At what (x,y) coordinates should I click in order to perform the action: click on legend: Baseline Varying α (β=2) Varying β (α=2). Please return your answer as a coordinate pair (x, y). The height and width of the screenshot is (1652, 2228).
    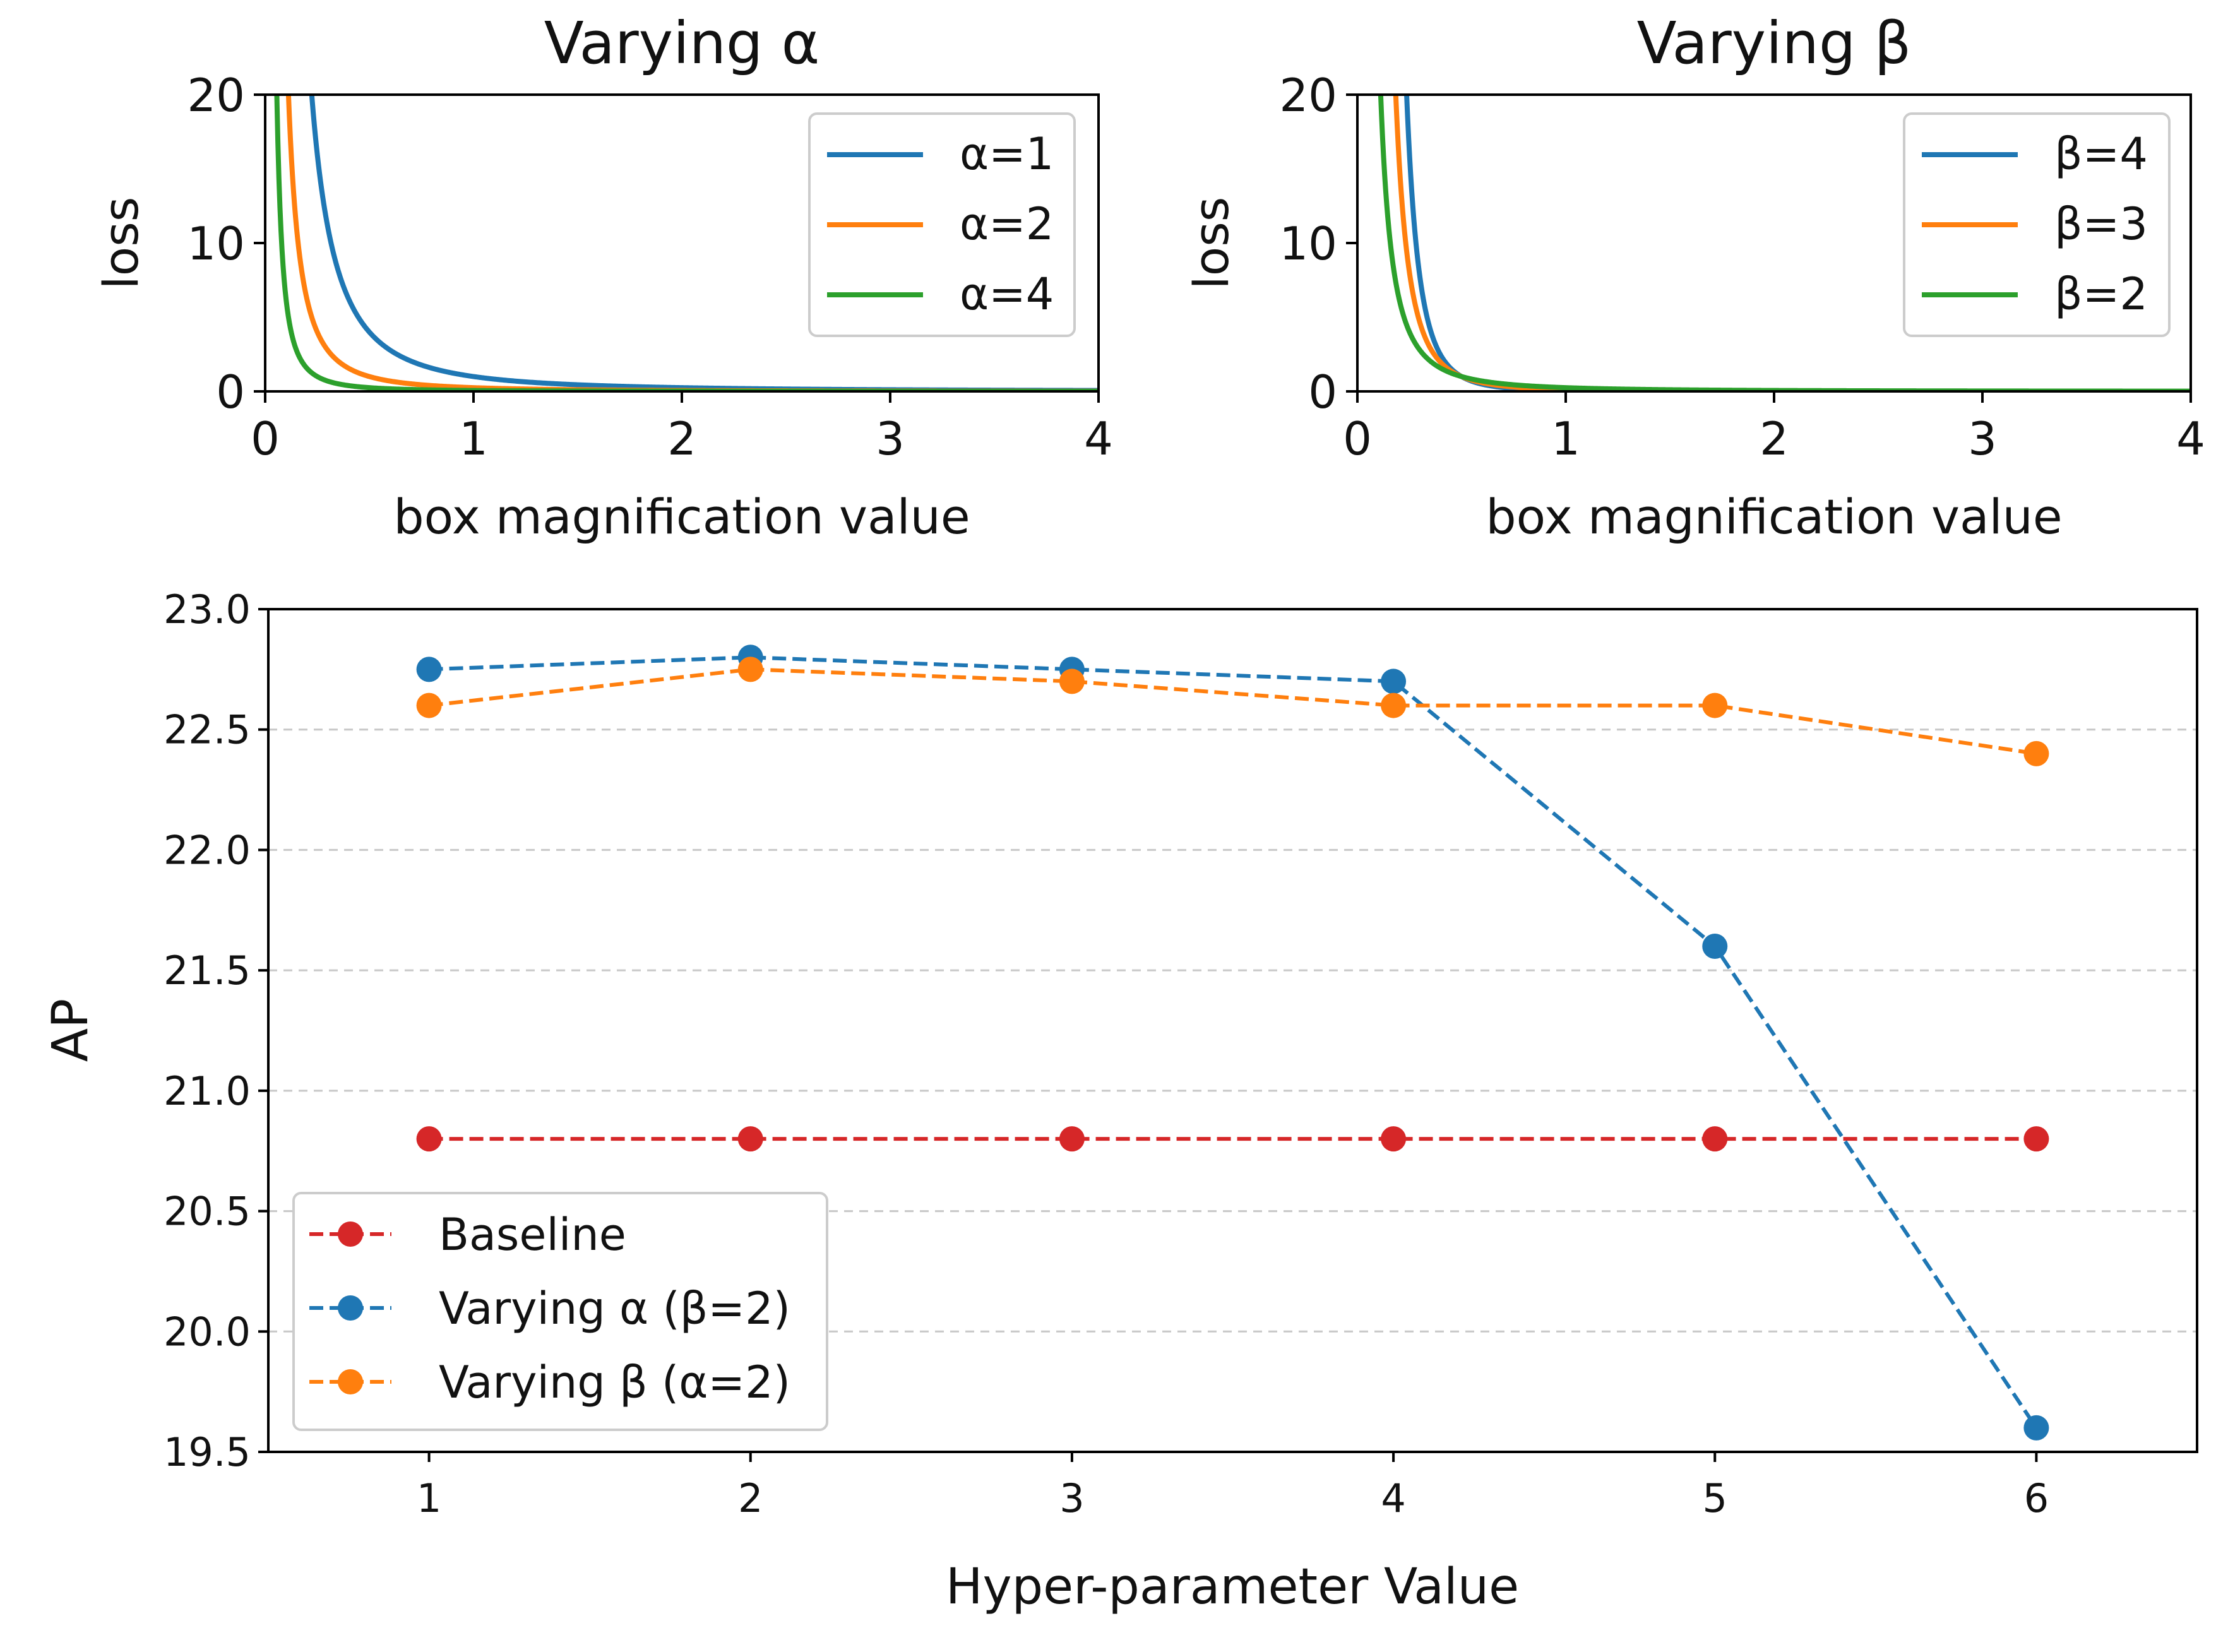
    Looking at the image, I should click on (560, 1312).